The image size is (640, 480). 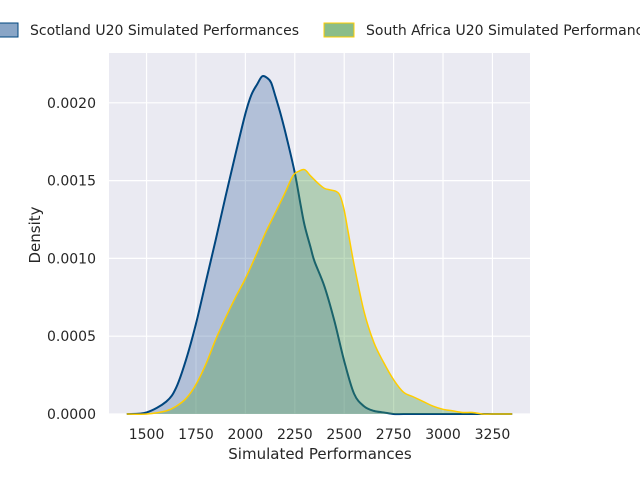 What do you see at coordinates (295, 435) in the screenshot?
I see `x-tick-label: 2250` at bounding box center [295, 435].